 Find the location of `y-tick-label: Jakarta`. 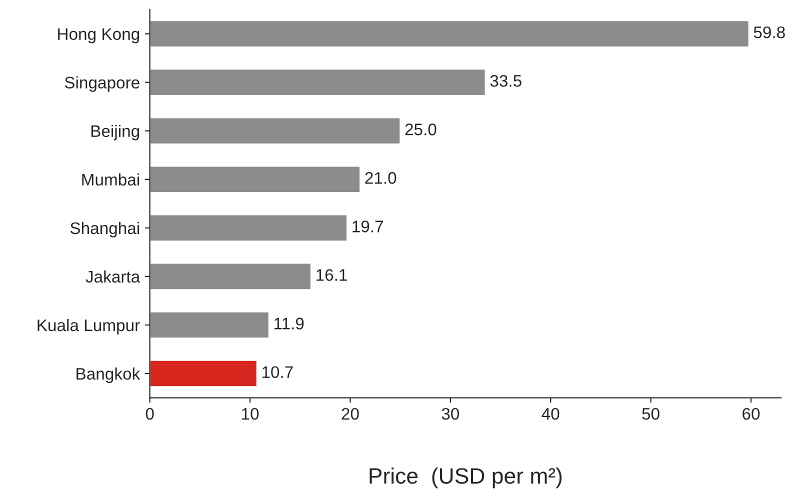

y-tick-label: Jakarta is located at coordinates (113, 276).